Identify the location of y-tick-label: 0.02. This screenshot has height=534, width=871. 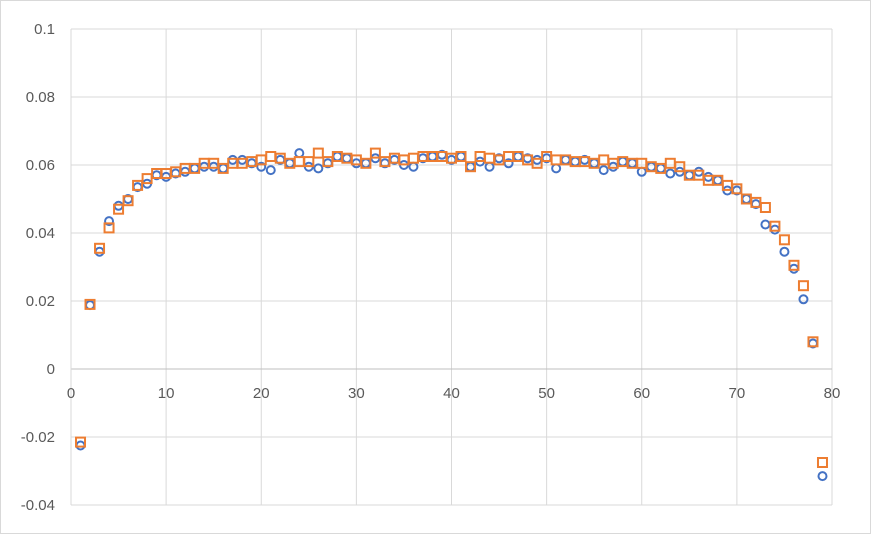
(40, 301).